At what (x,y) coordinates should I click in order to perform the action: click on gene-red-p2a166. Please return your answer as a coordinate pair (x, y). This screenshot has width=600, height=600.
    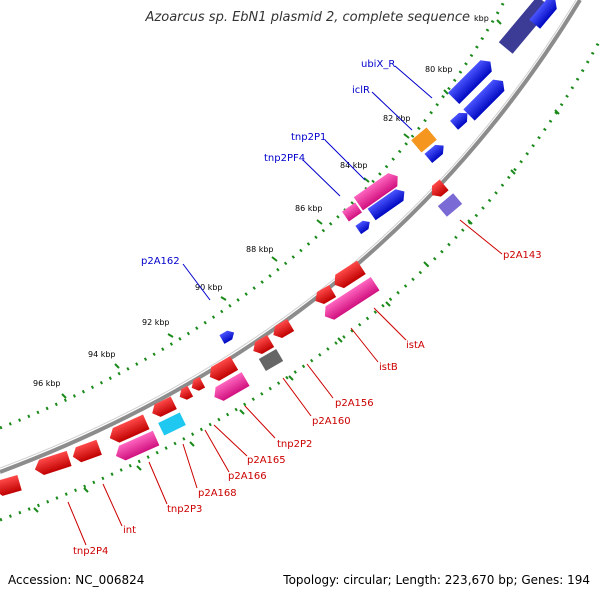
    Looking at the image, I should click on (185, 393).